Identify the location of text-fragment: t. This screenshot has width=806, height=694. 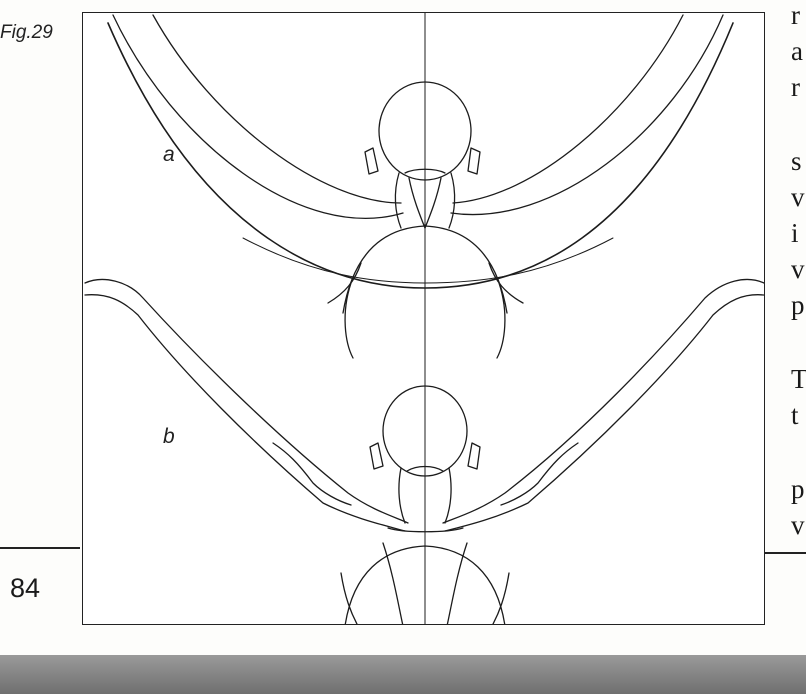
(795, 415).